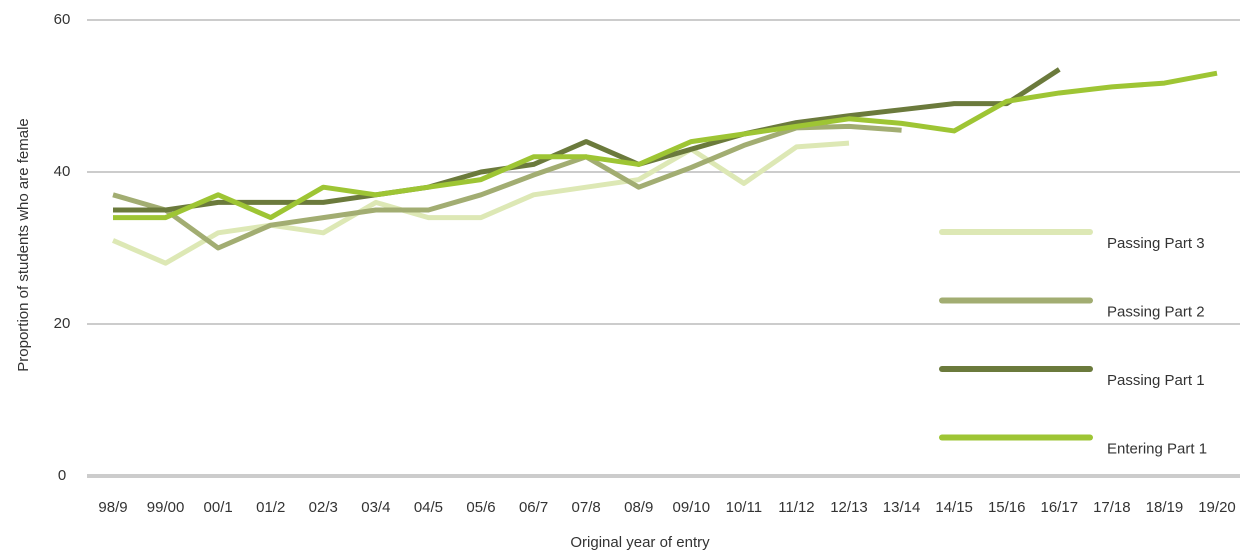 The height and width of the screenshot is (558, 1247). I want to click on legend-label: Passing Part 2, so click(1156, 311).